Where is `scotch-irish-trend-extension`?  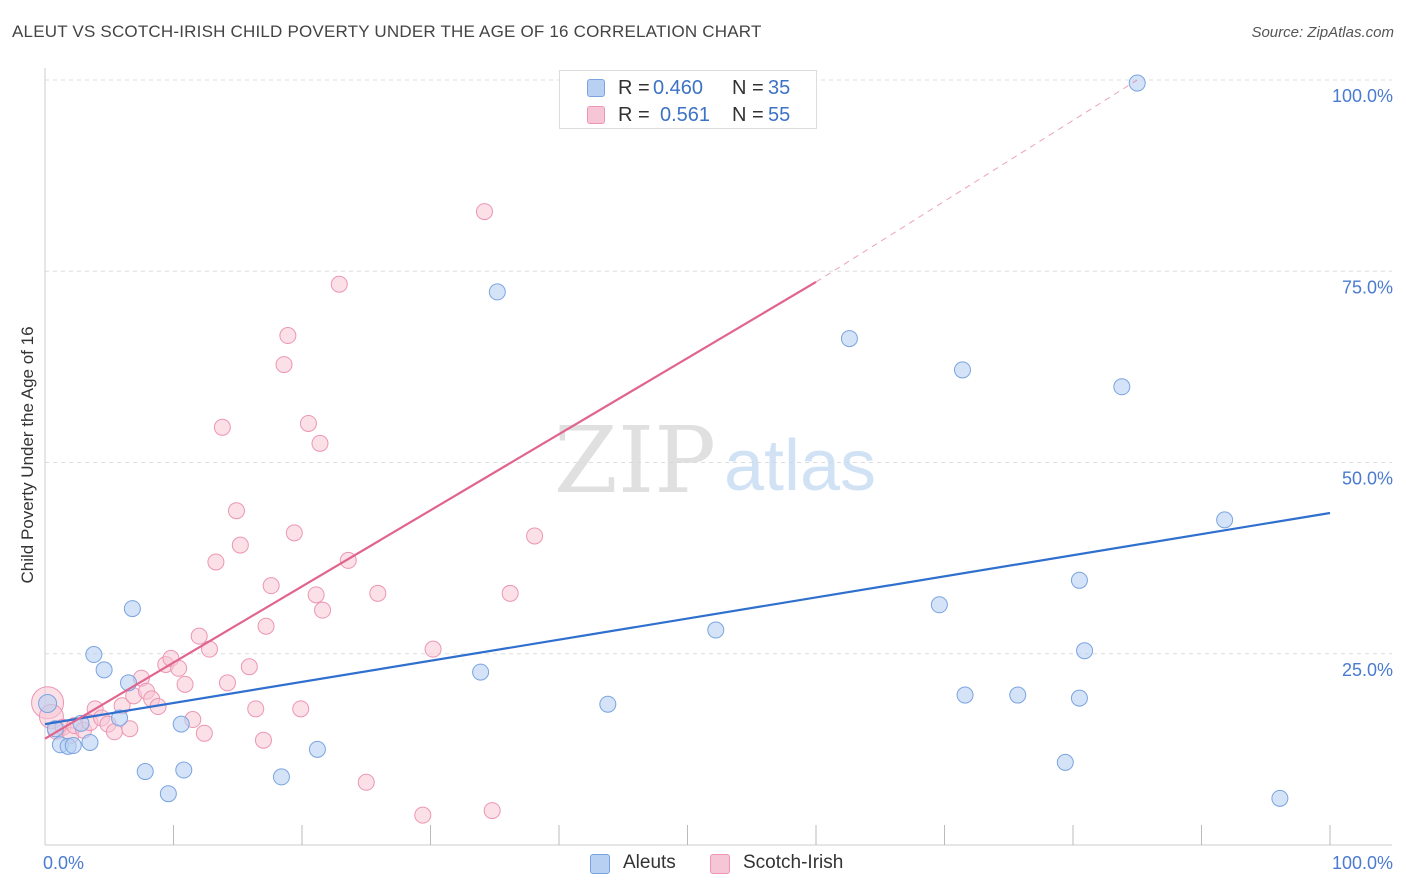
scotch-irish-trend-extension is located at coordinates (976, 181).